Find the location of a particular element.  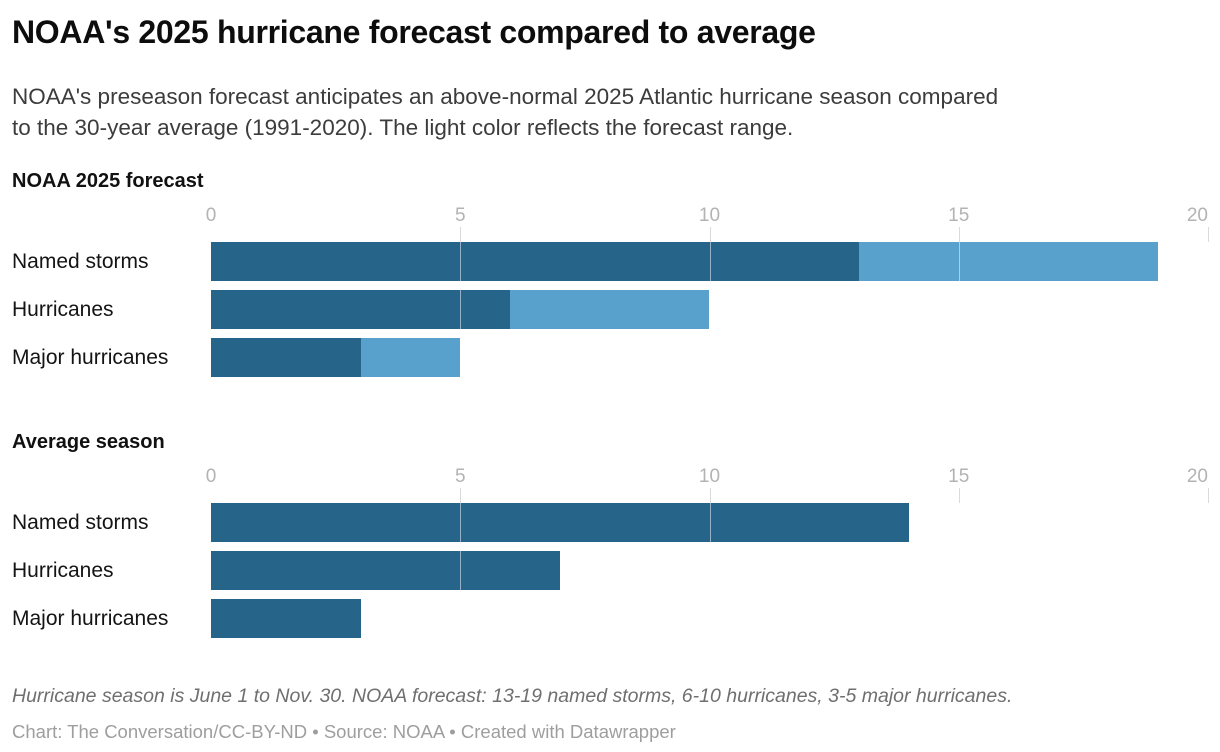

section-title-forecast: NOAA 2025 forecast is located at coordinates (108, 181).